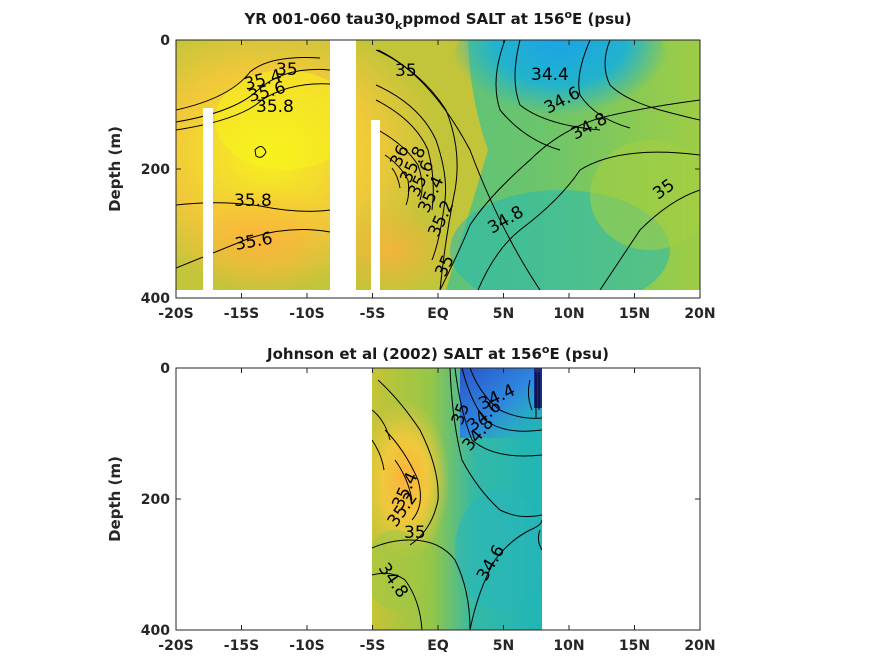 Image resolution: width=875 pixels, height=656 pixels. I want to click on panel-bottom-y-axis-label: Depth (m), so click(115, 499).